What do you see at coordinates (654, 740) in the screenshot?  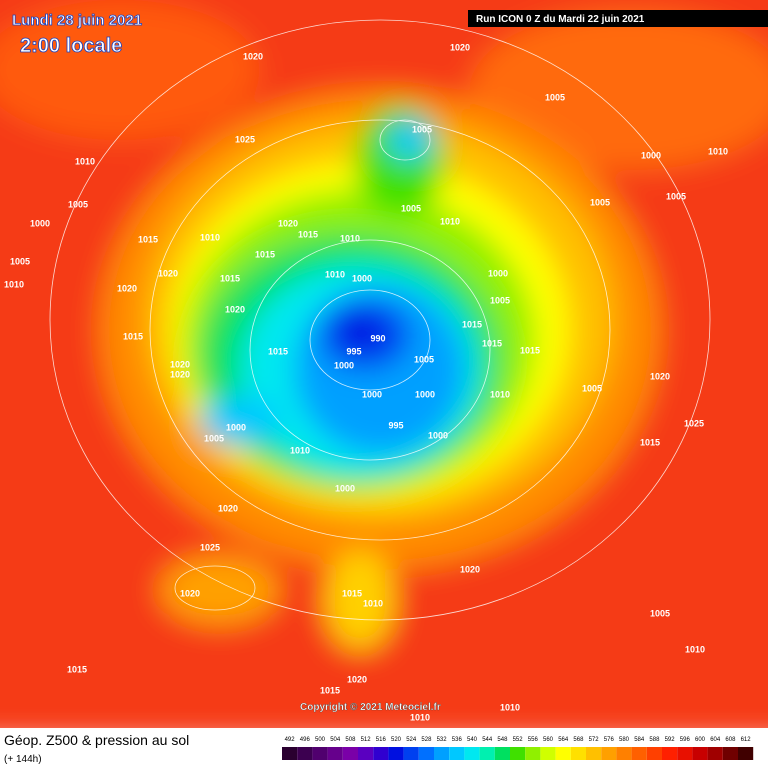 I see `legend-value: 588` at bounding box center [654, 740].